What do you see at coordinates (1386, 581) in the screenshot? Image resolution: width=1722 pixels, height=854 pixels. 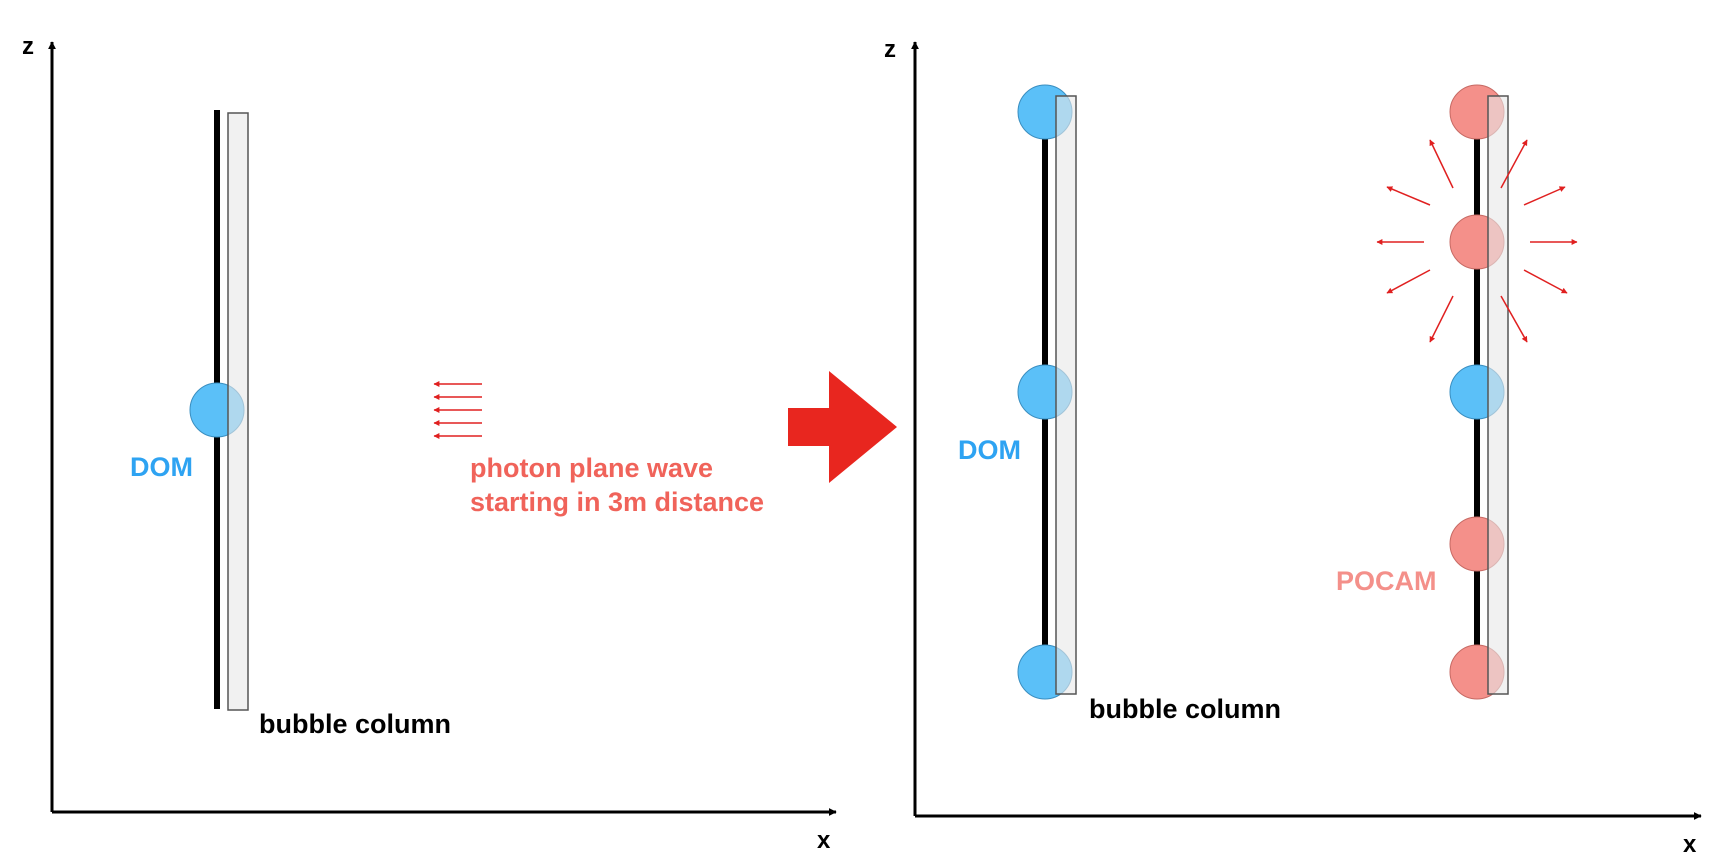 I see `pocam-label: POCAM` at bounding box center [1386, 581].